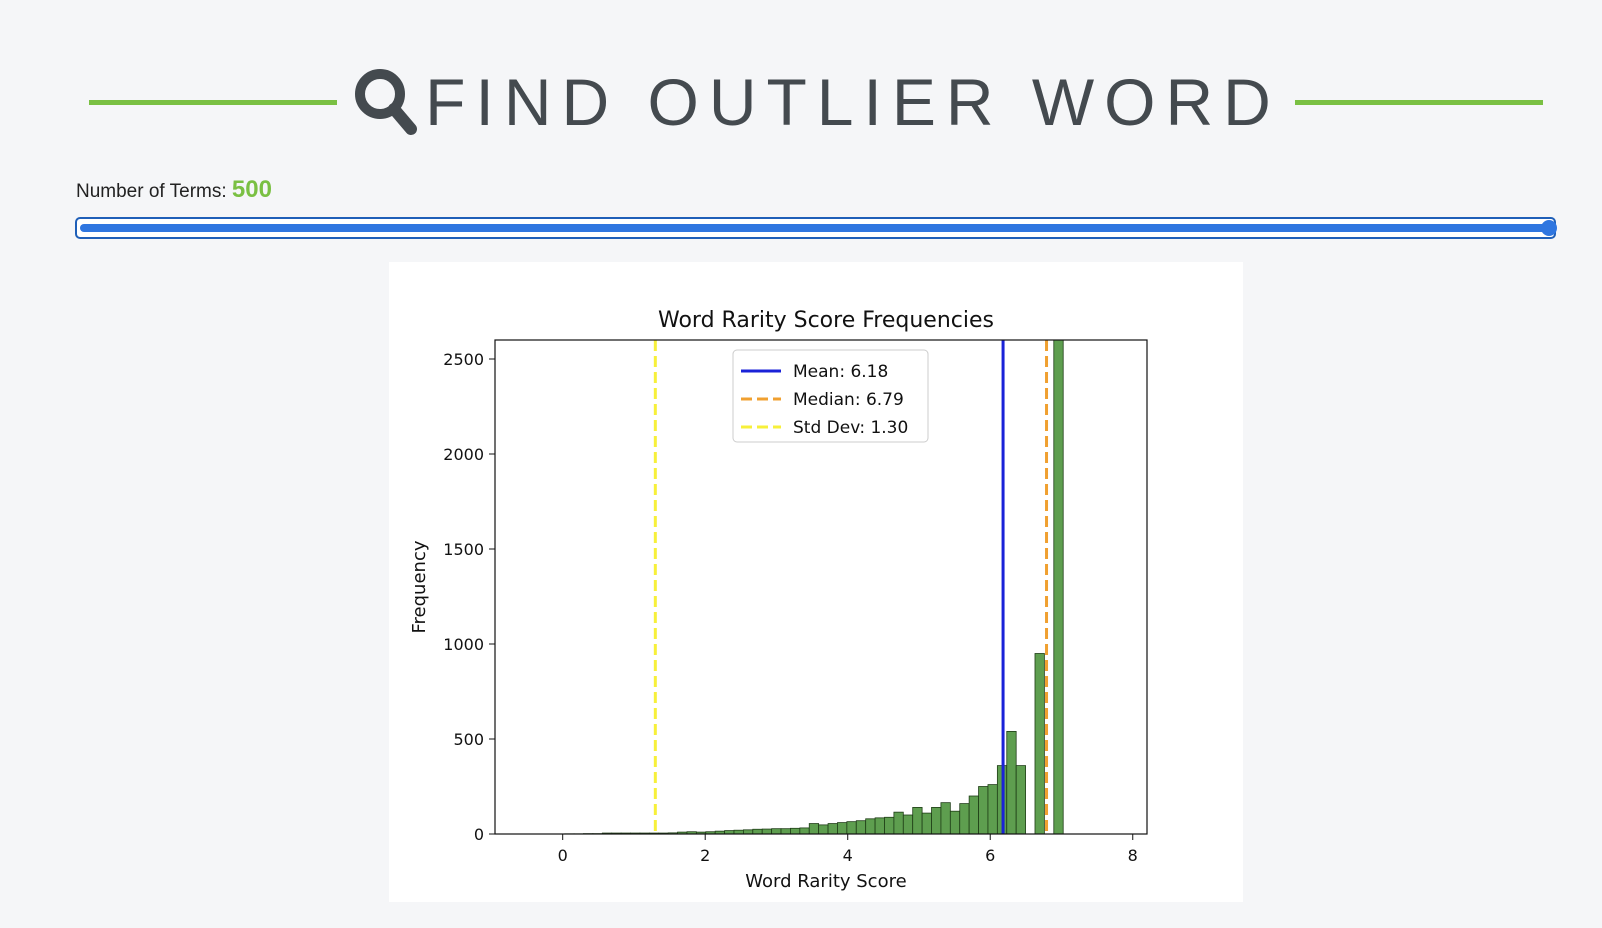 The height and width of the screenshot is (928, 1602). Describe the element at coordinates (848, 855) in the screenshot. I see `x-tick-label: 4` at that location.